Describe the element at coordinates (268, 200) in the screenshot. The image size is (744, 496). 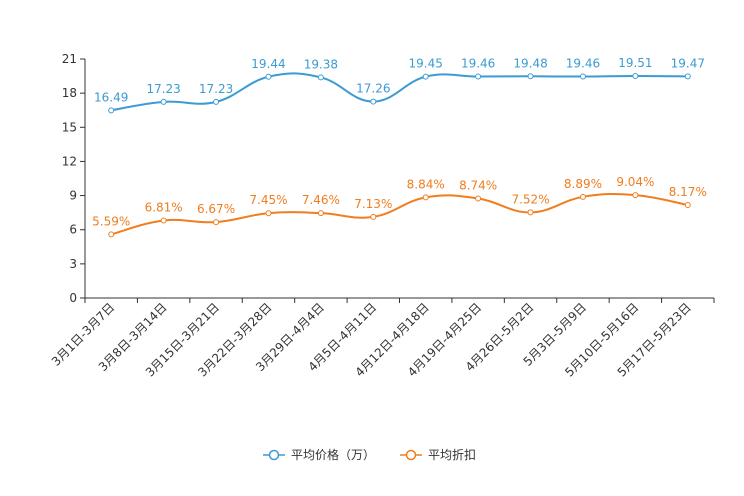
I see `data-label: 7.45%` at that location.